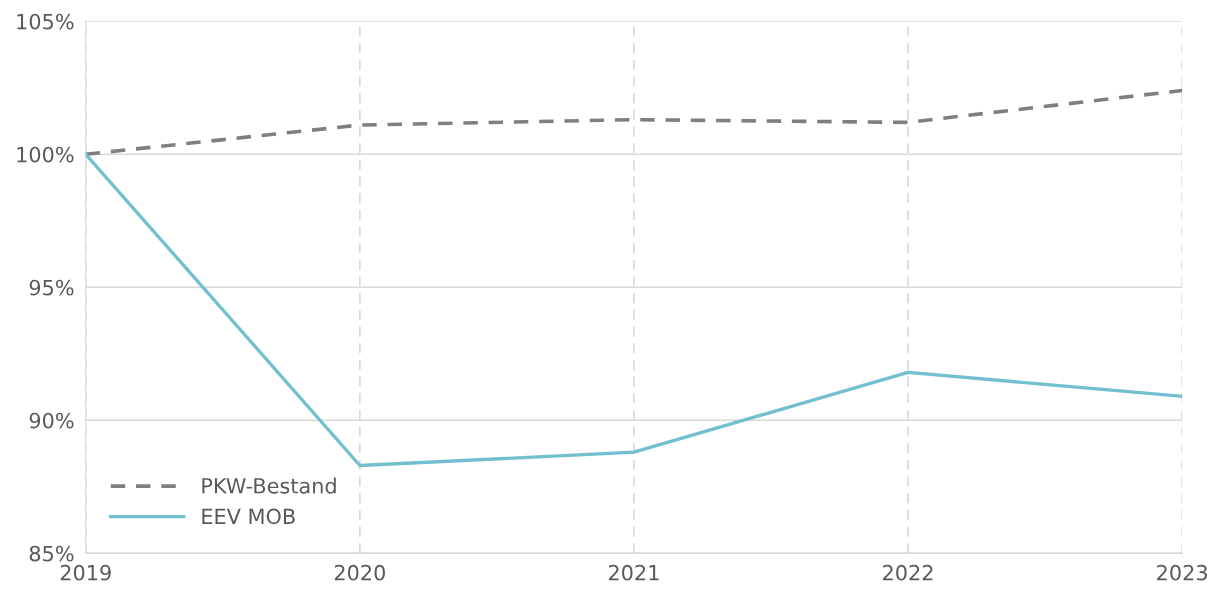 The width and height of the screenshot is (1225, 608). Describe the element at coordinates (51, 420) in the screenshot. I see `y-tick-label: 90%` at that location.